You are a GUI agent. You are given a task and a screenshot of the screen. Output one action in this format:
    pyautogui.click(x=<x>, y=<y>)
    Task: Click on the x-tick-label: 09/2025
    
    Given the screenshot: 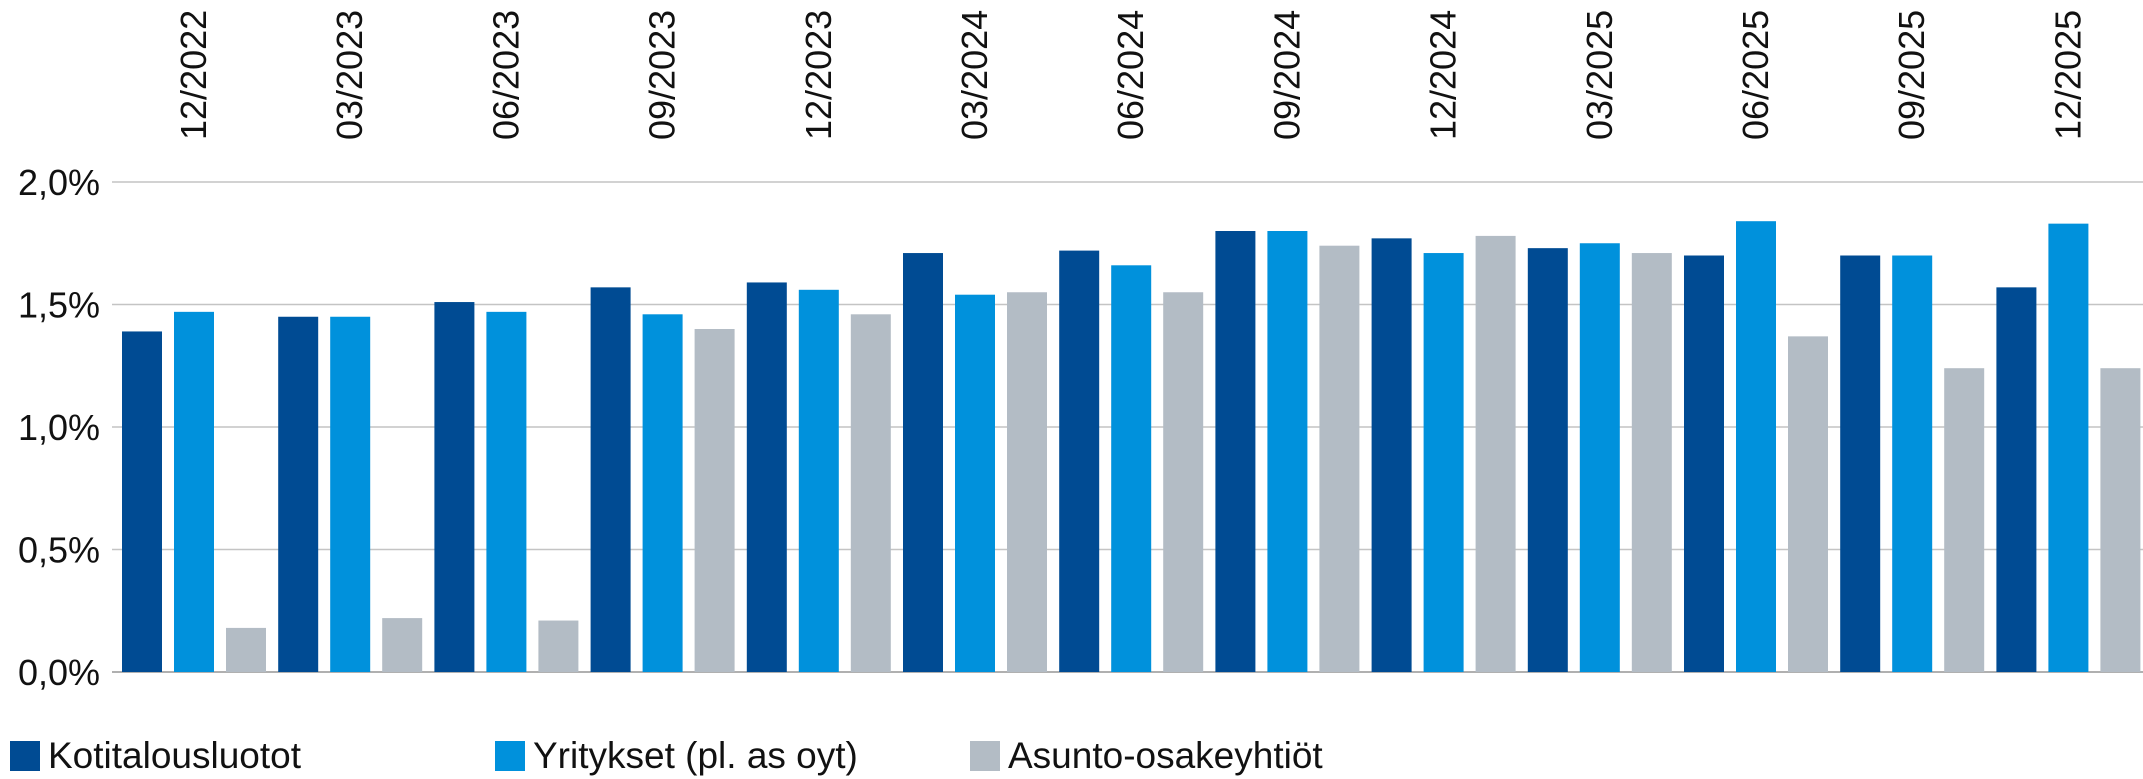 What is the action you would take?
    pyautogui.click(x=1911, y=75)
    